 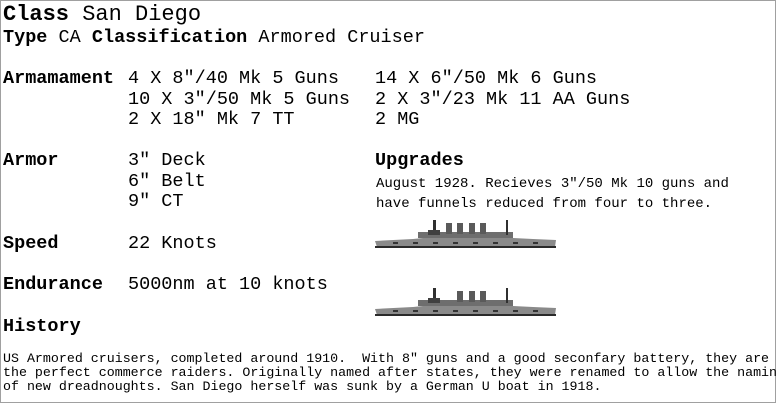 I want to click on armament-item: 2 X 3"/23 Mk 11 AA Guns, so click(x=503, y=99).